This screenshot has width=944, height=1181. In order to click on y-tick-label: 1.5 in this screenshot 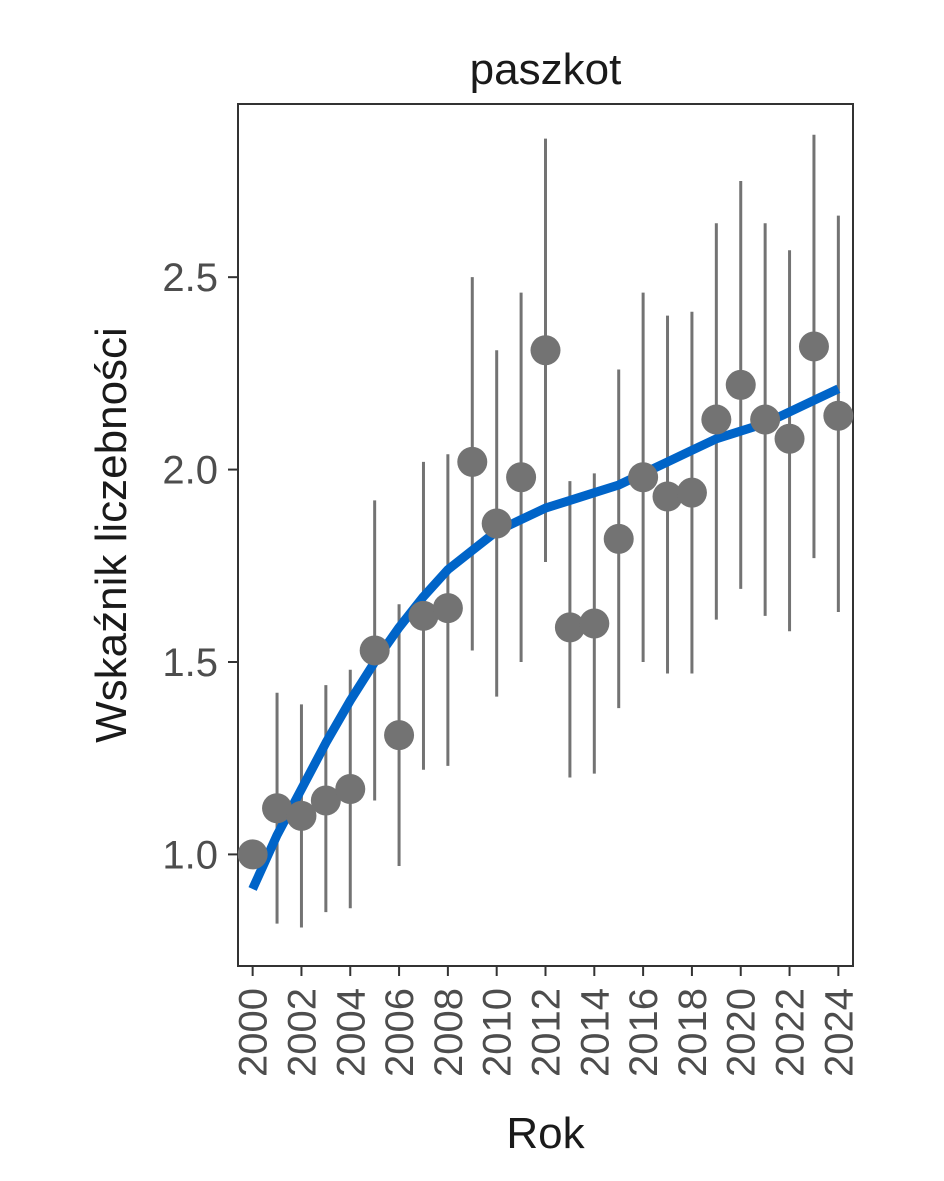, I will do `click(190, 663)`.